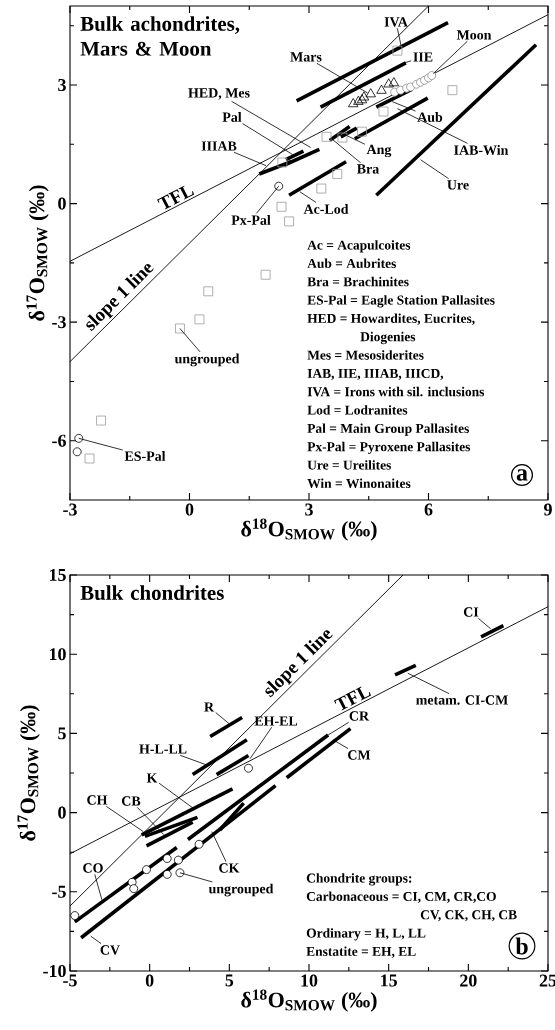 The image size is (555, 1030). Describe the element at coordinates (59, 440) in the screenshot. I see `y-tick-label: -6` at that location.